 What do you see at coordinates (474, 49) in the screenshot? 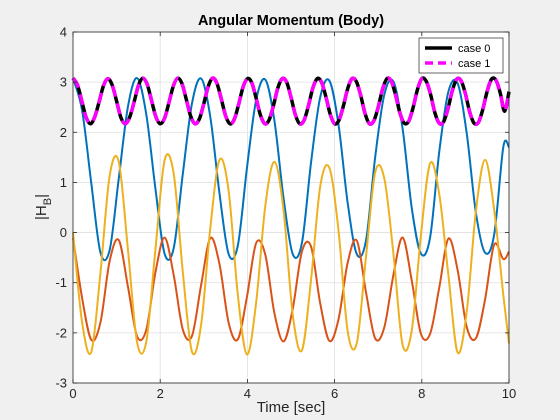
I see `legend-label-case-0: case 0` at bounding box center [474, 49].